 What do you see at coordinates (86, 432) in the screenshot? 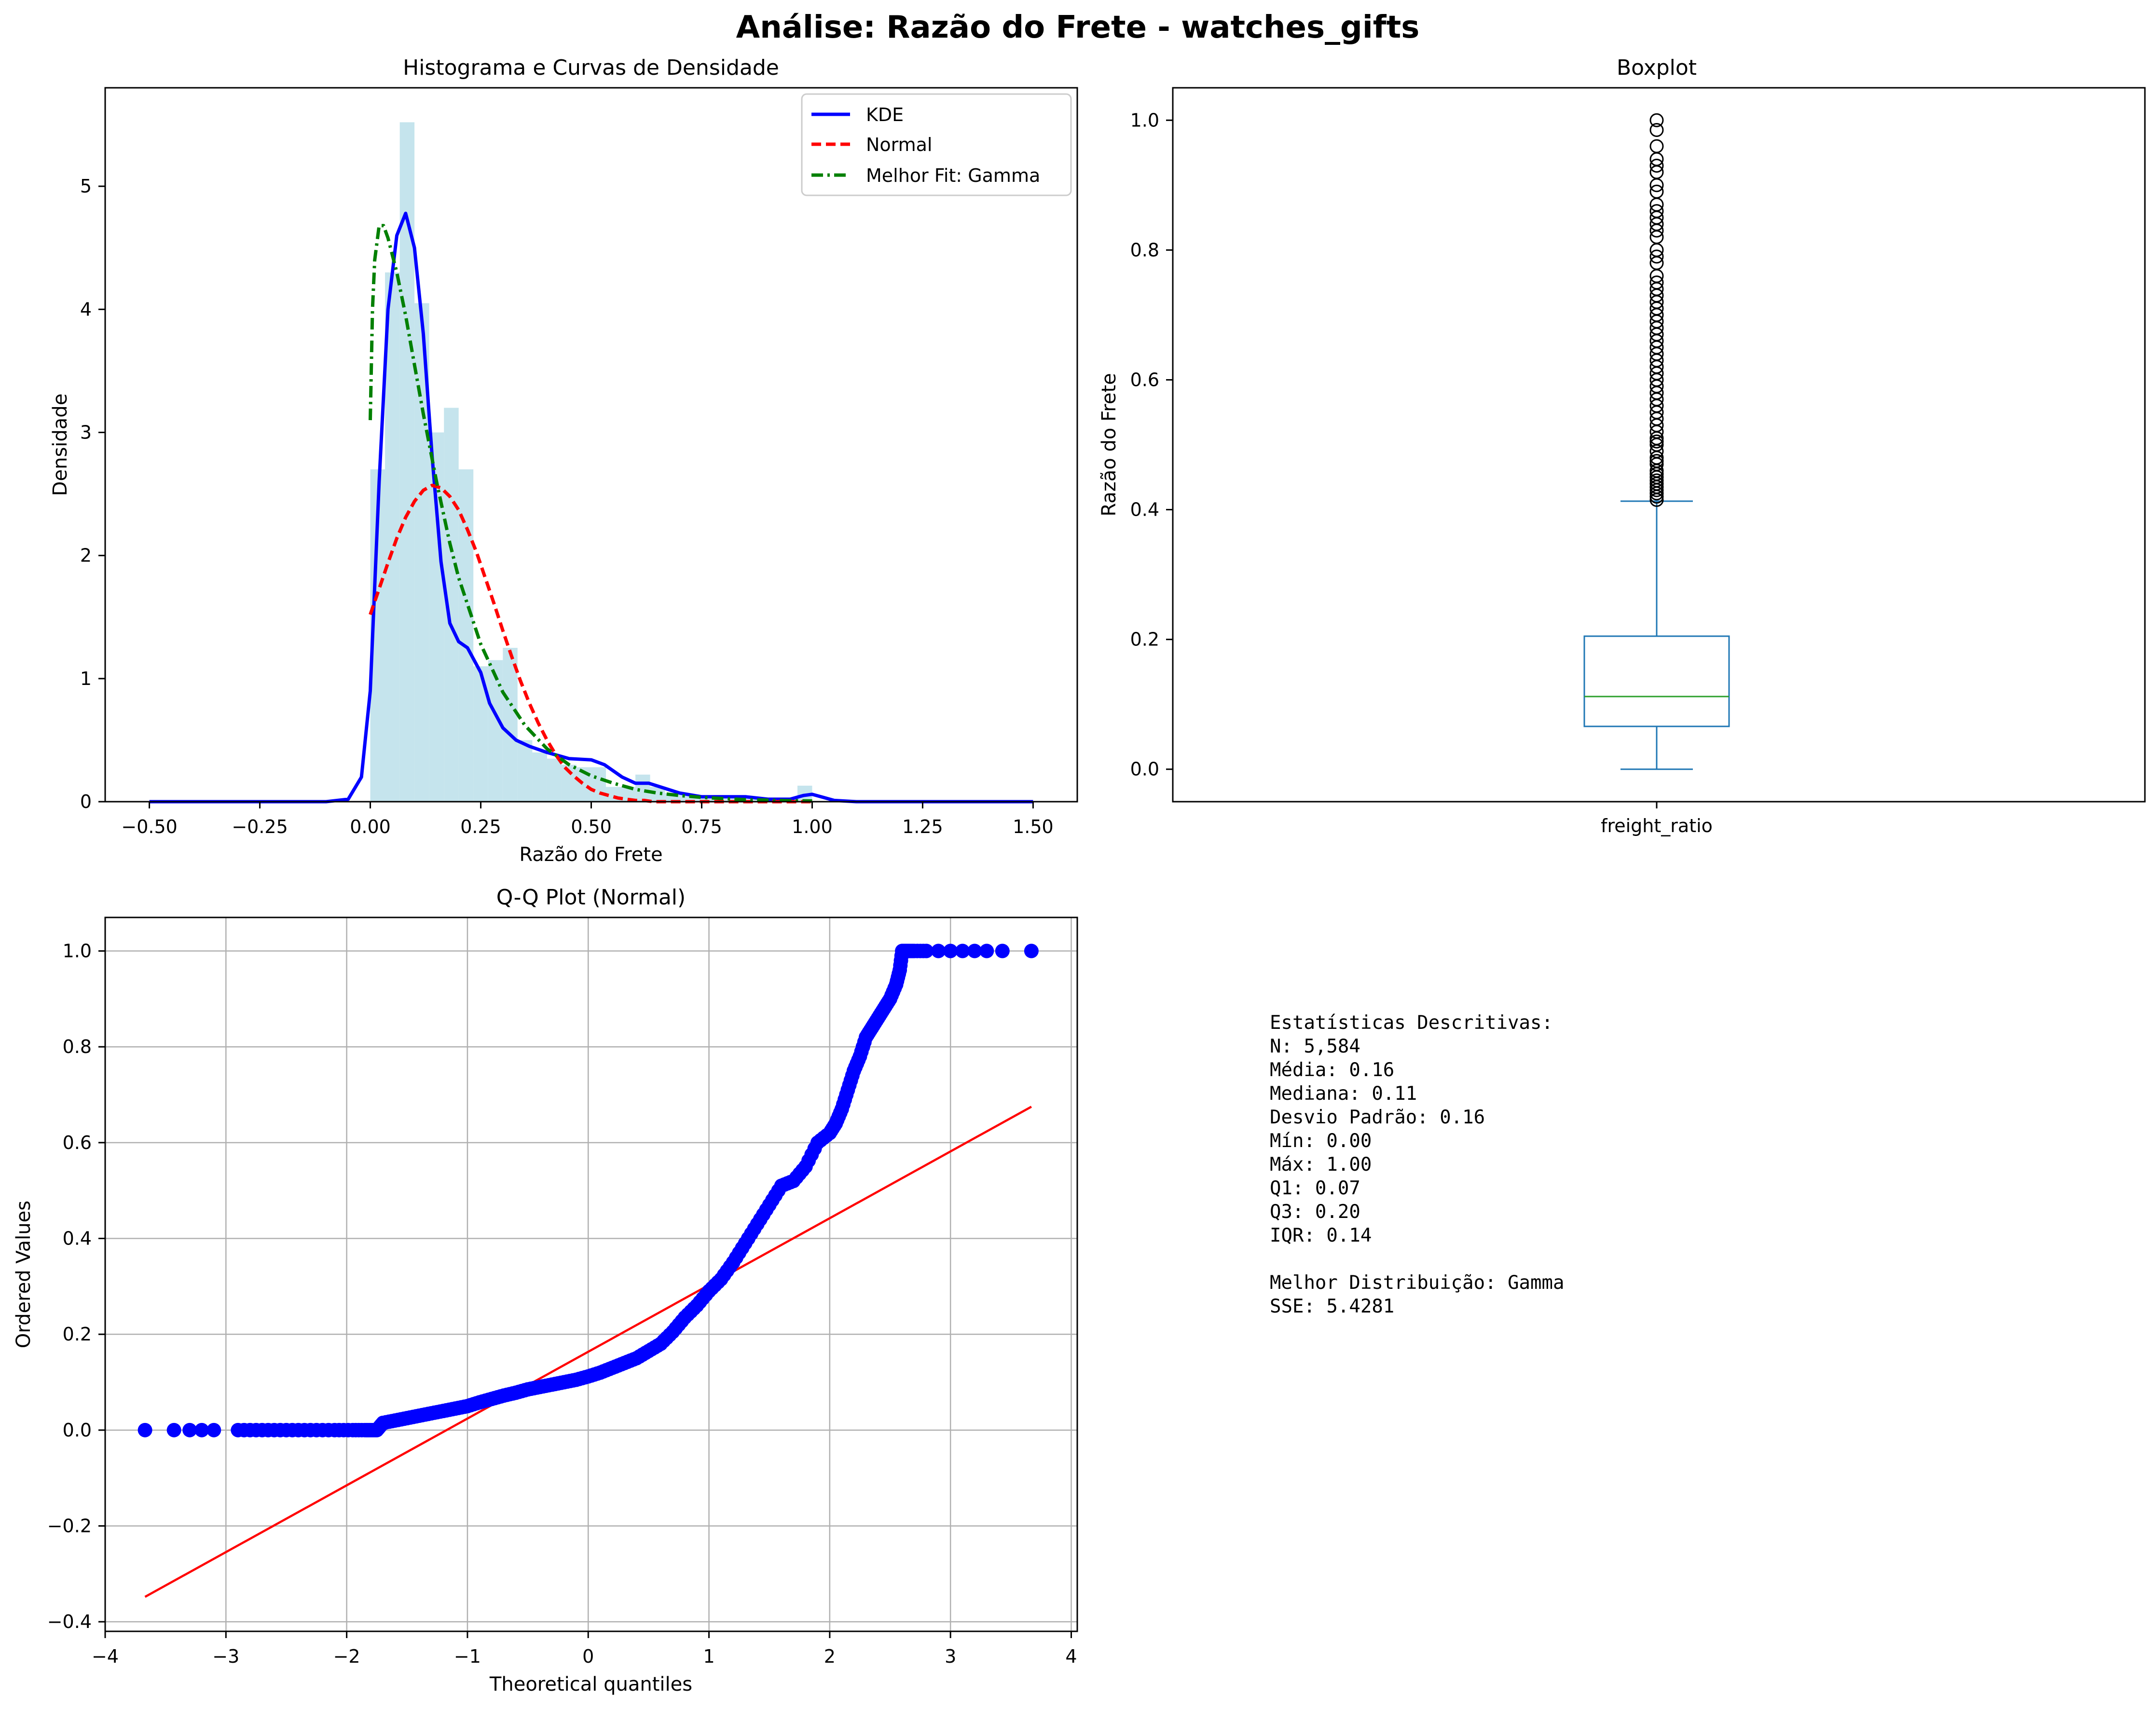
I see `y-tick-label: 3` at bounding box center [86, 432].